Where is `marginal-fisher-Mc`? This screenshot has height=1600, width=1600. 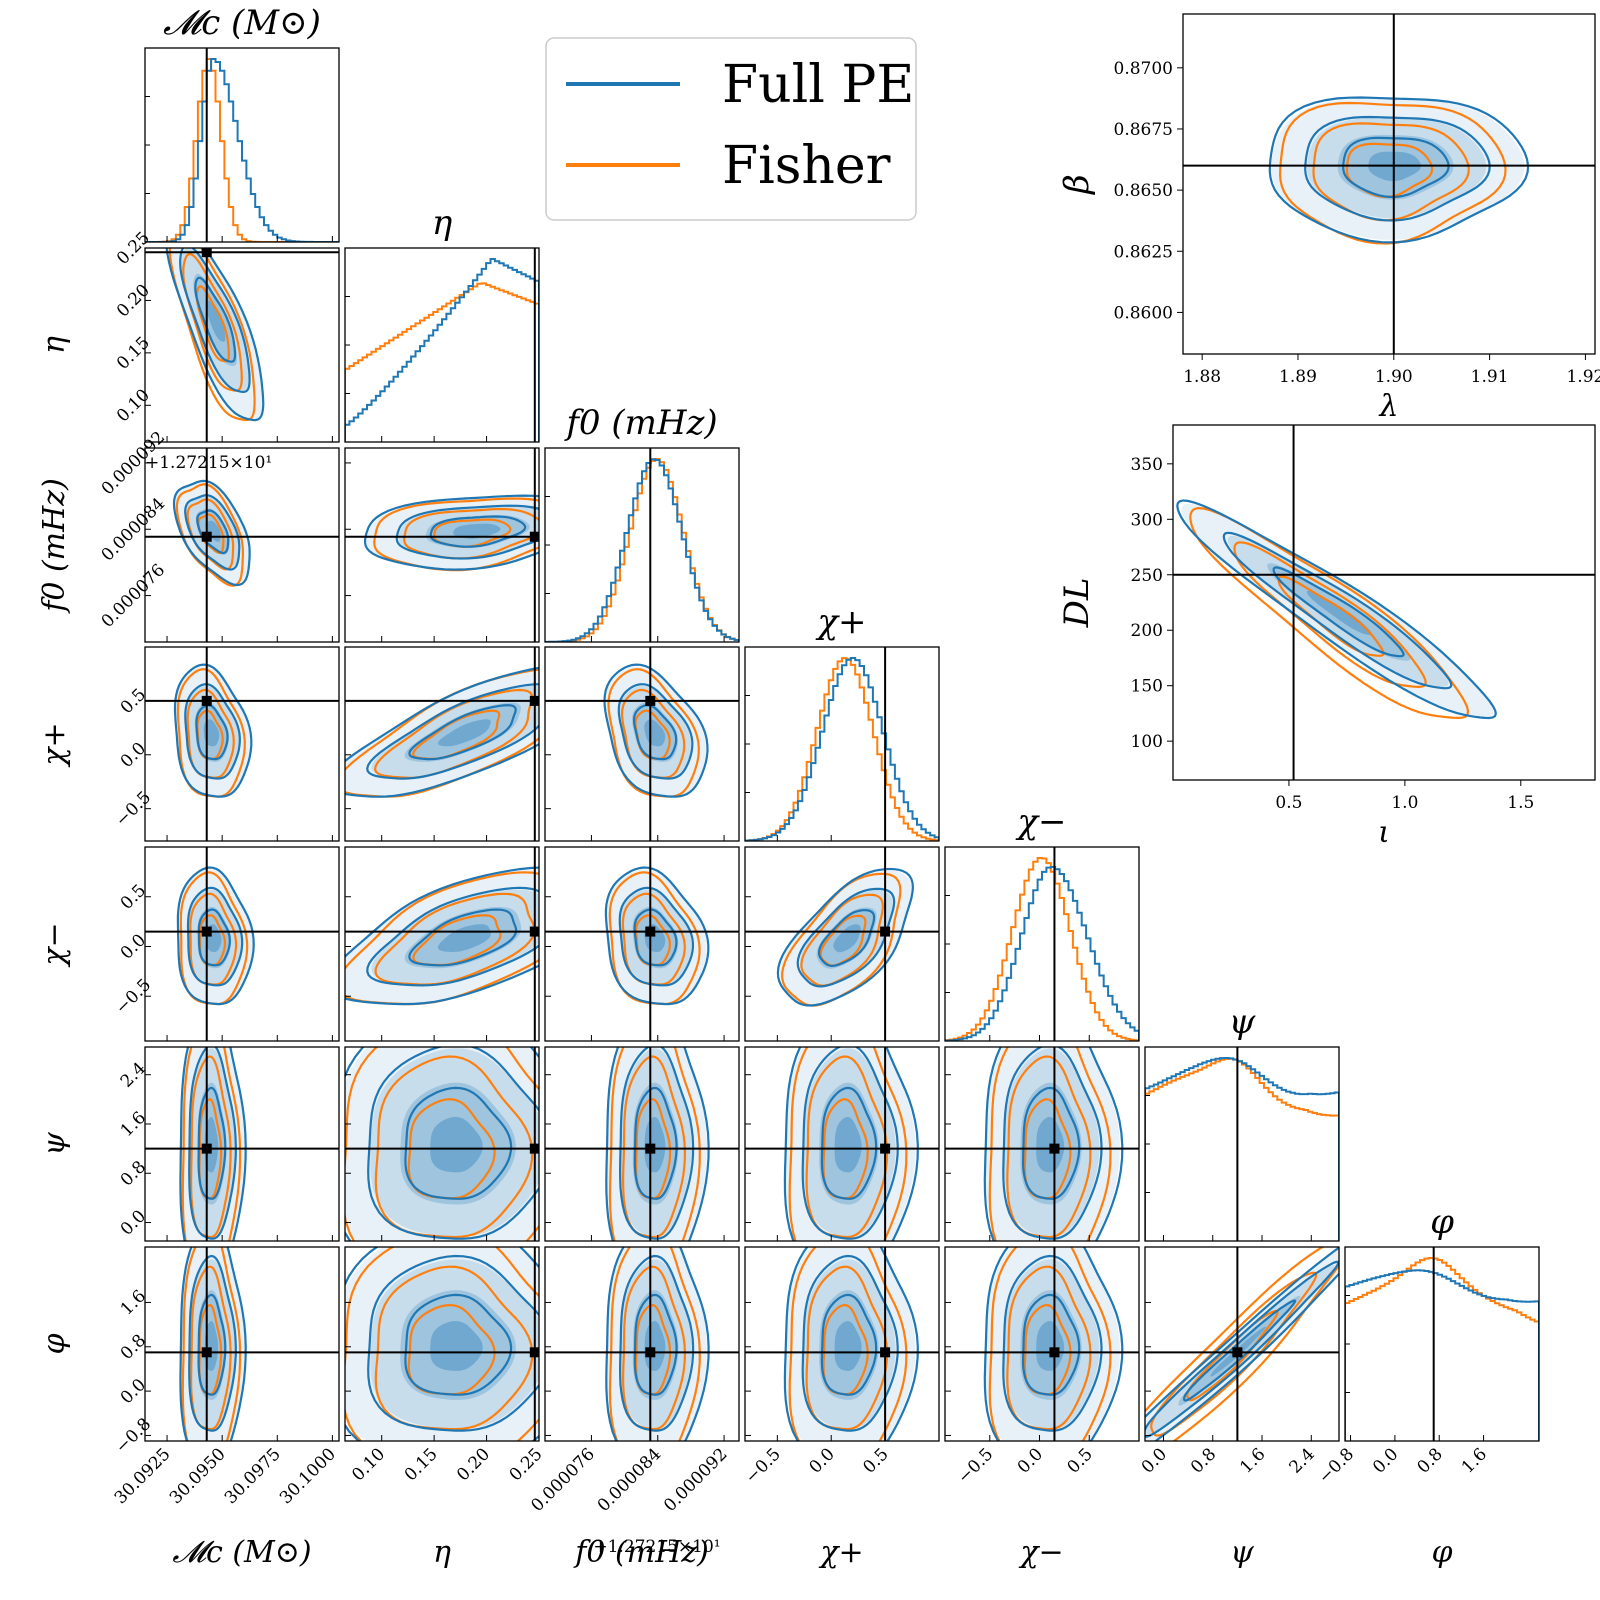
marginal-fisher-Mc is located at coordinates (242, 150).